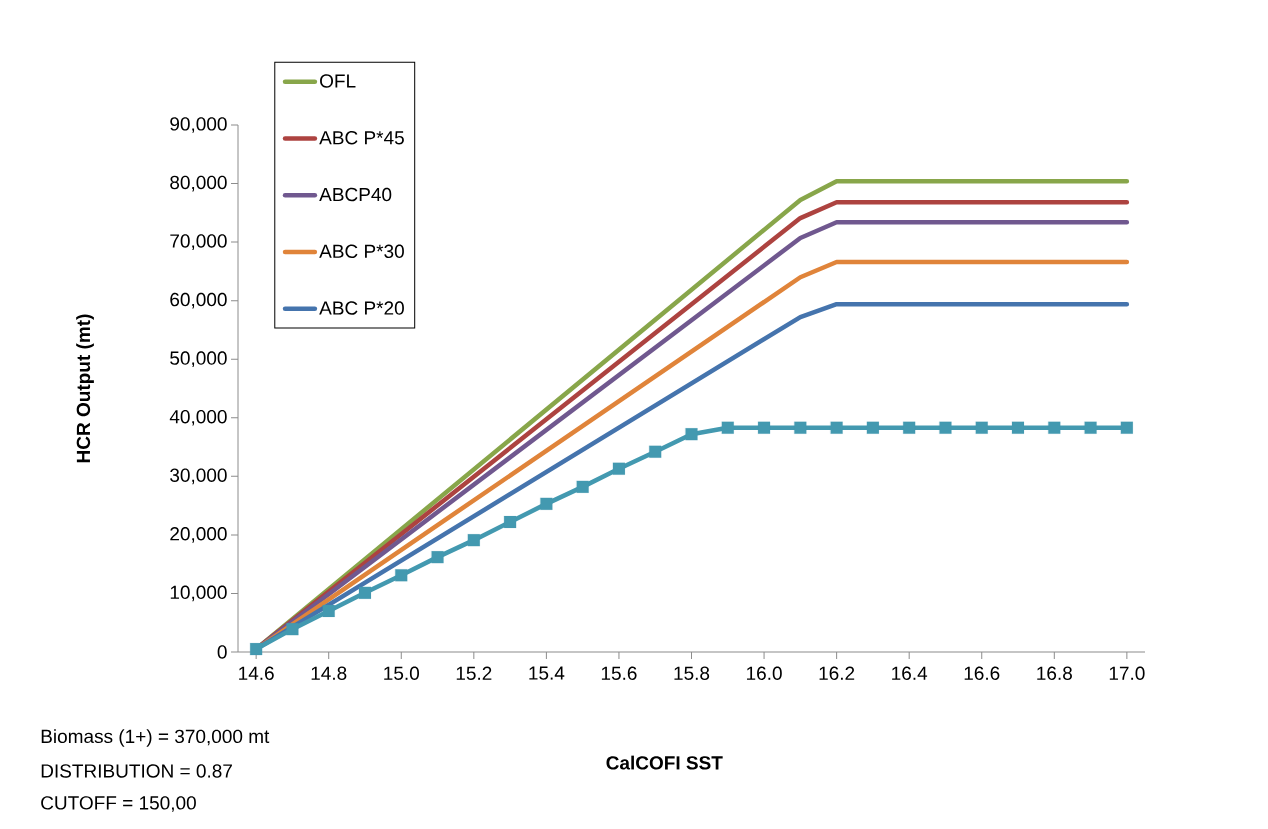 This screenshot has width=1268, height=829. I want to click on y-tick-label: 10,000, so click(198, 593).